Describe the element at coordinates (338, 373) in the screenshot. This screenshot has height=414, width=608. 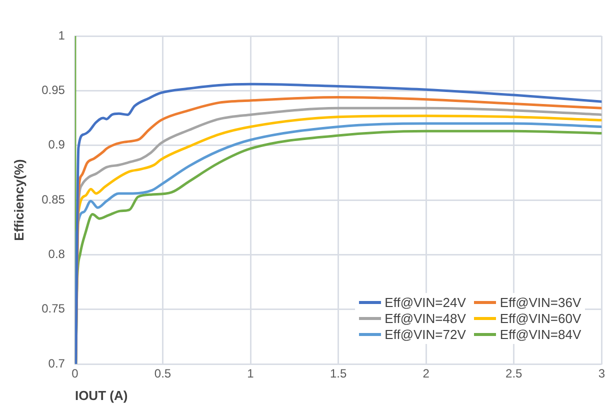
I see `x-tick-label: 1.5` at that location.